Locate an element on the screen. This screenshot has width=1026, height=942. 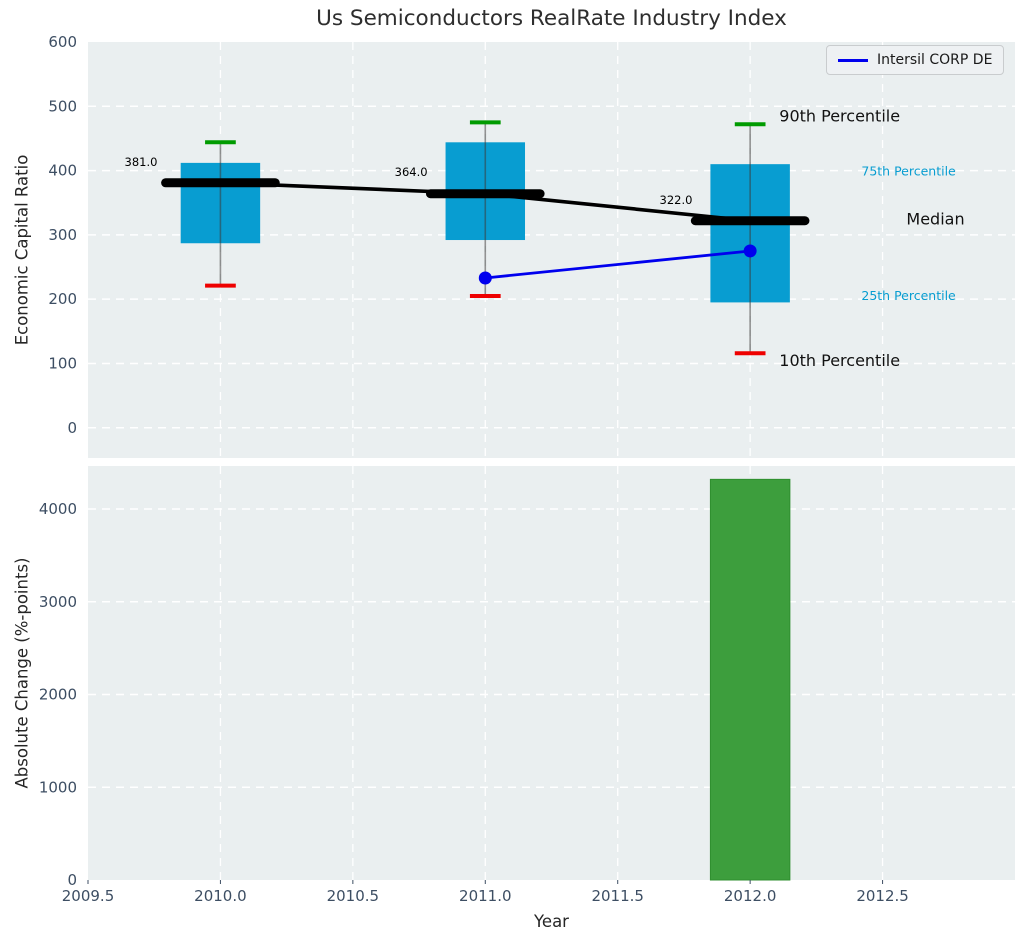
annotation: 75th Percentile is located at coordinates (908, 171).